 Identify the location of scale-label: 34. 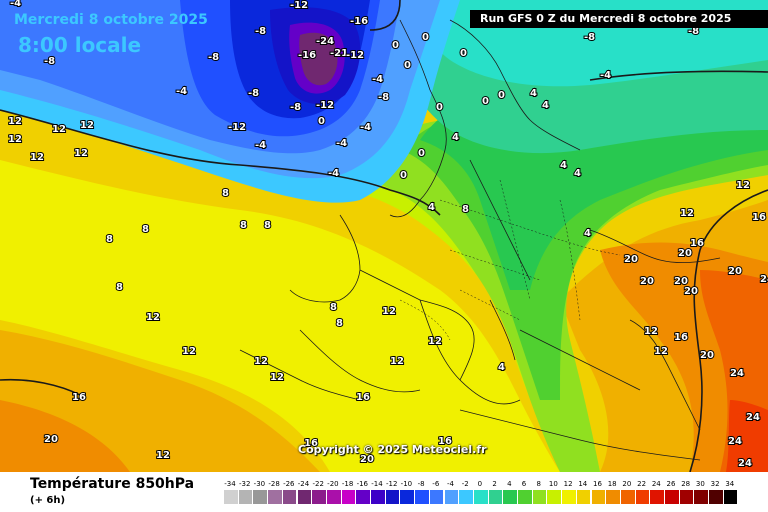
(730, 484).